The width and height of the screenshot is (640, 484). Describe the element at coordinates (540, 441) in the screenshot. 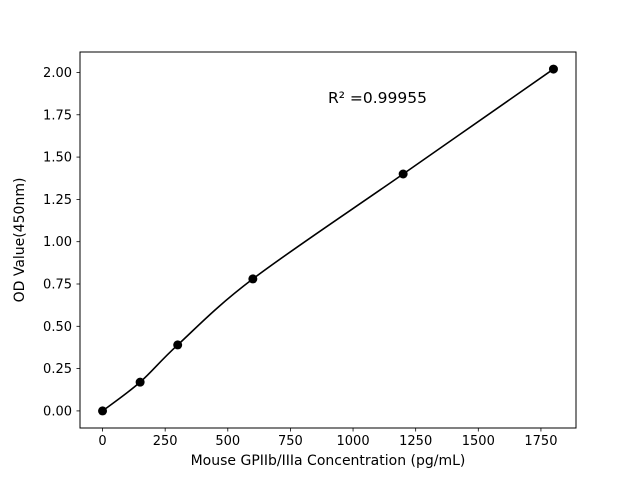

I see `x-tick-label: 1750` at that location.